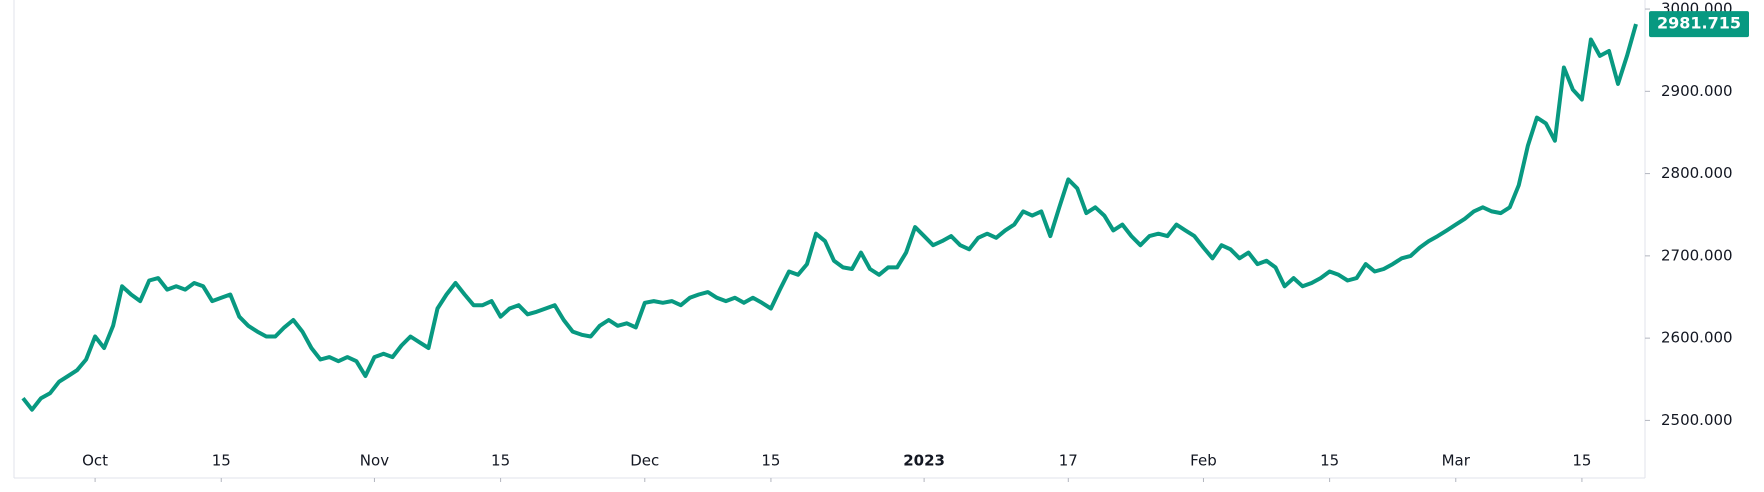  What do you see at coordinates (1697, 420) in the screenshot?
I see `y-tick-label: 2500.000` at bounding box center [1697, 420].